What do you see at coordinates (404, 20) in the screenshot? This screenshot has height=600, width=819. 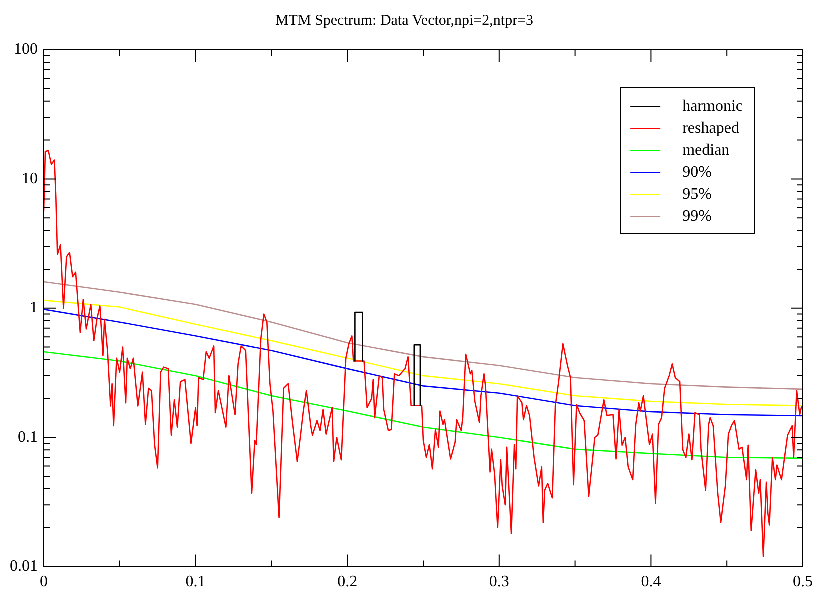 I see `chart-title: MTM Spectrum: Data Vector,npi=2,ntpr=3` at bounding box center [404, 20].